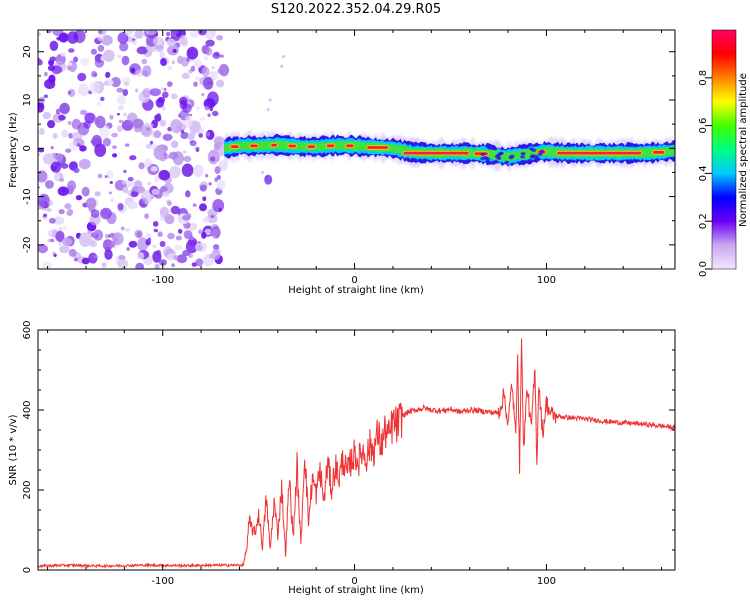 The height and width of the screenshot is (600, 750). I want to click on ridge-tail, so click(268, 179).